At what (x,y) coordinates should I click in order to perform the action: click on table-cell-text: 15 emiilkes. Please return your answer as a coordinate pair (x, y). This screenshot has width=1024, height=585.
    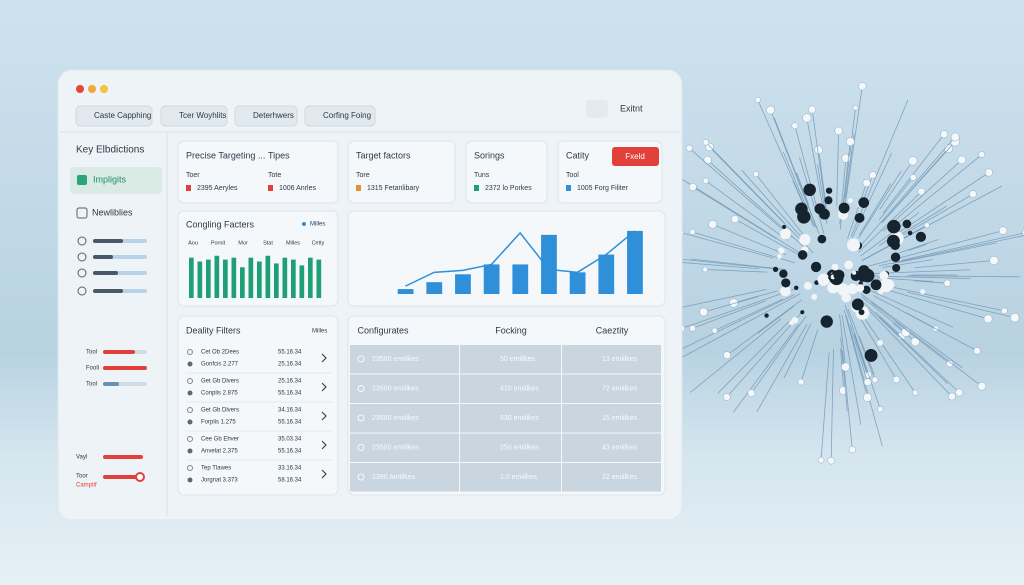
    Looking at the image, I should click on (620, 418).